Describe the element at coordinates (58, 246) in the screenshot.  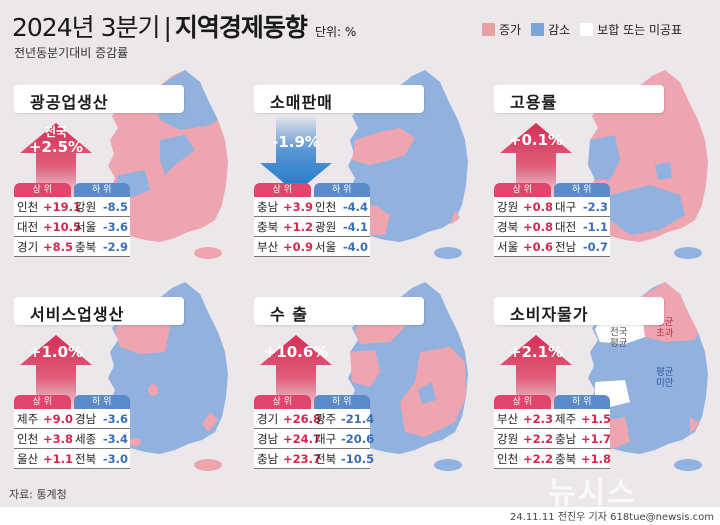
I see `value: +8.5` at that location.